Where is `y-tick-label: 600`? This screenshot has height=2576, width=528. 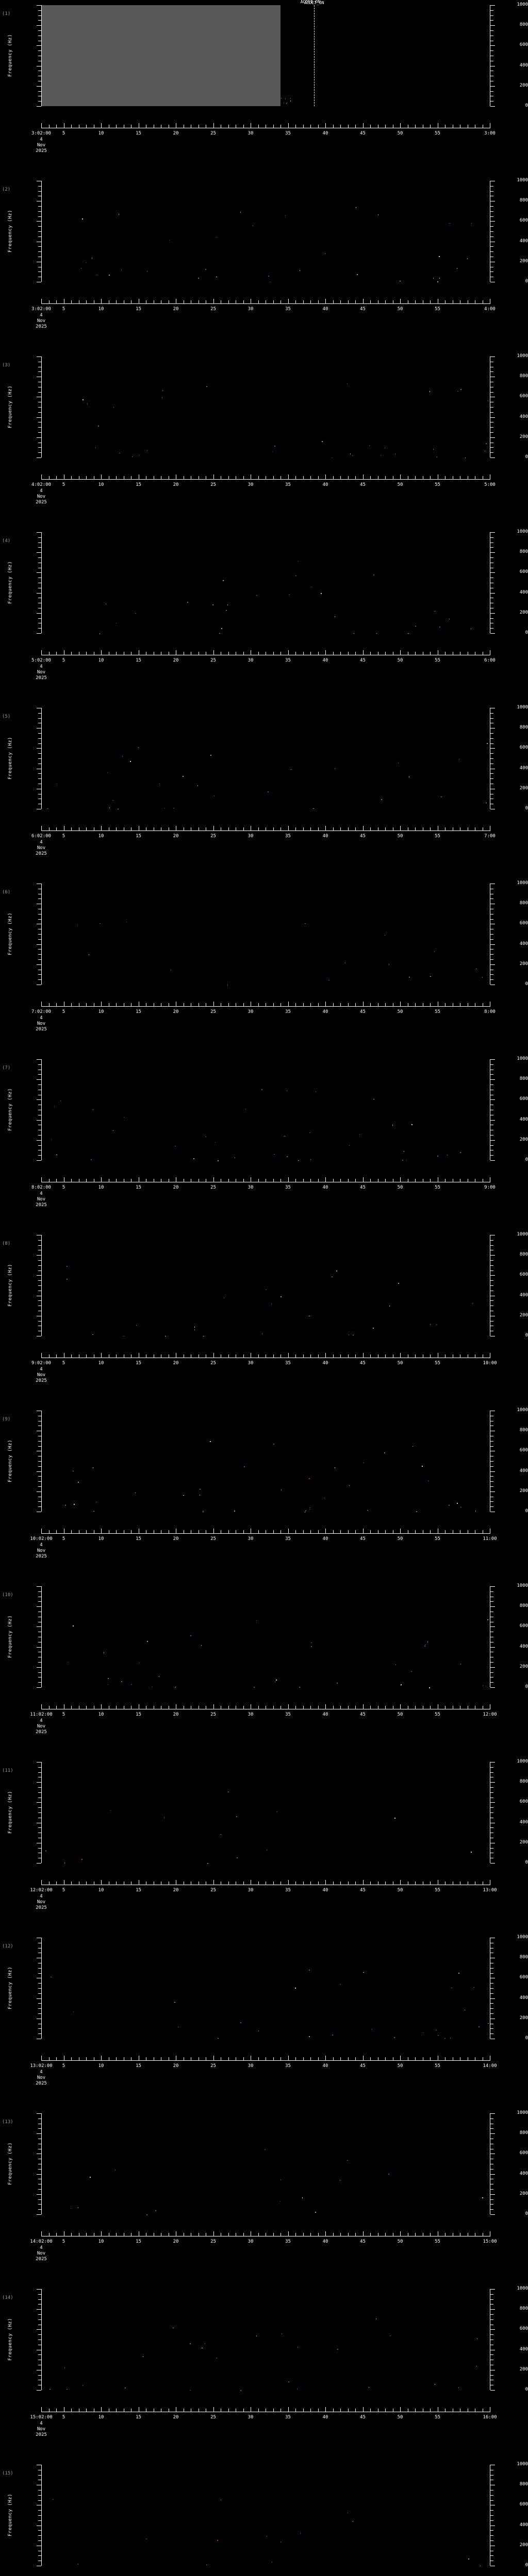
y-tick-label: 600 is located at coordinates (523, 1626).